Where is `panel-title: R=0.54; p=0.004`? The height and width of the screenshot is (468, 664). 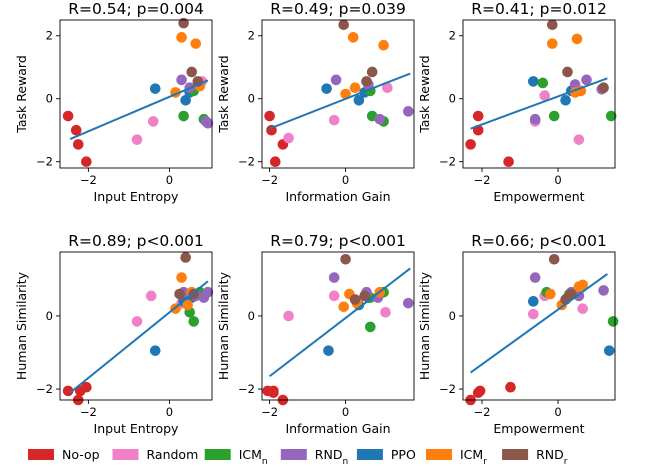 panel-title: R=0.54; p=0.004 is located at coordinates (136, 9).